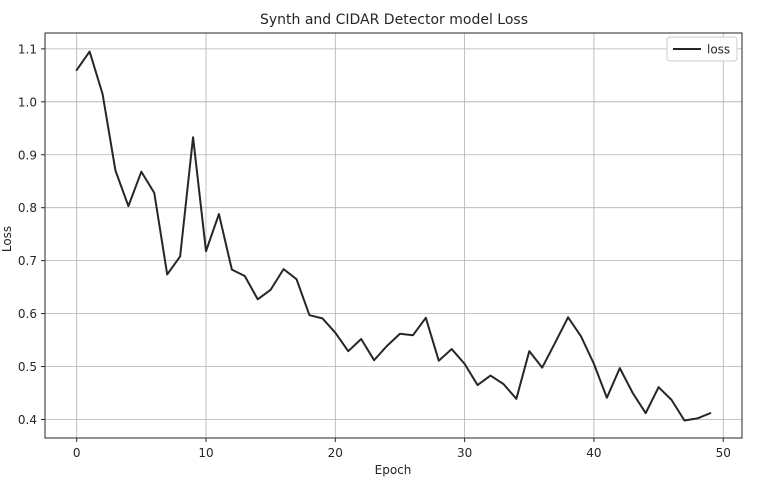 The width and height of the screenshot is (782, 500). What do you see at coordinates (402, 449) in the screenshot?
I see `x-axis-ticks: 0 10 20 30 40 50` at bounding box center [402, 449].